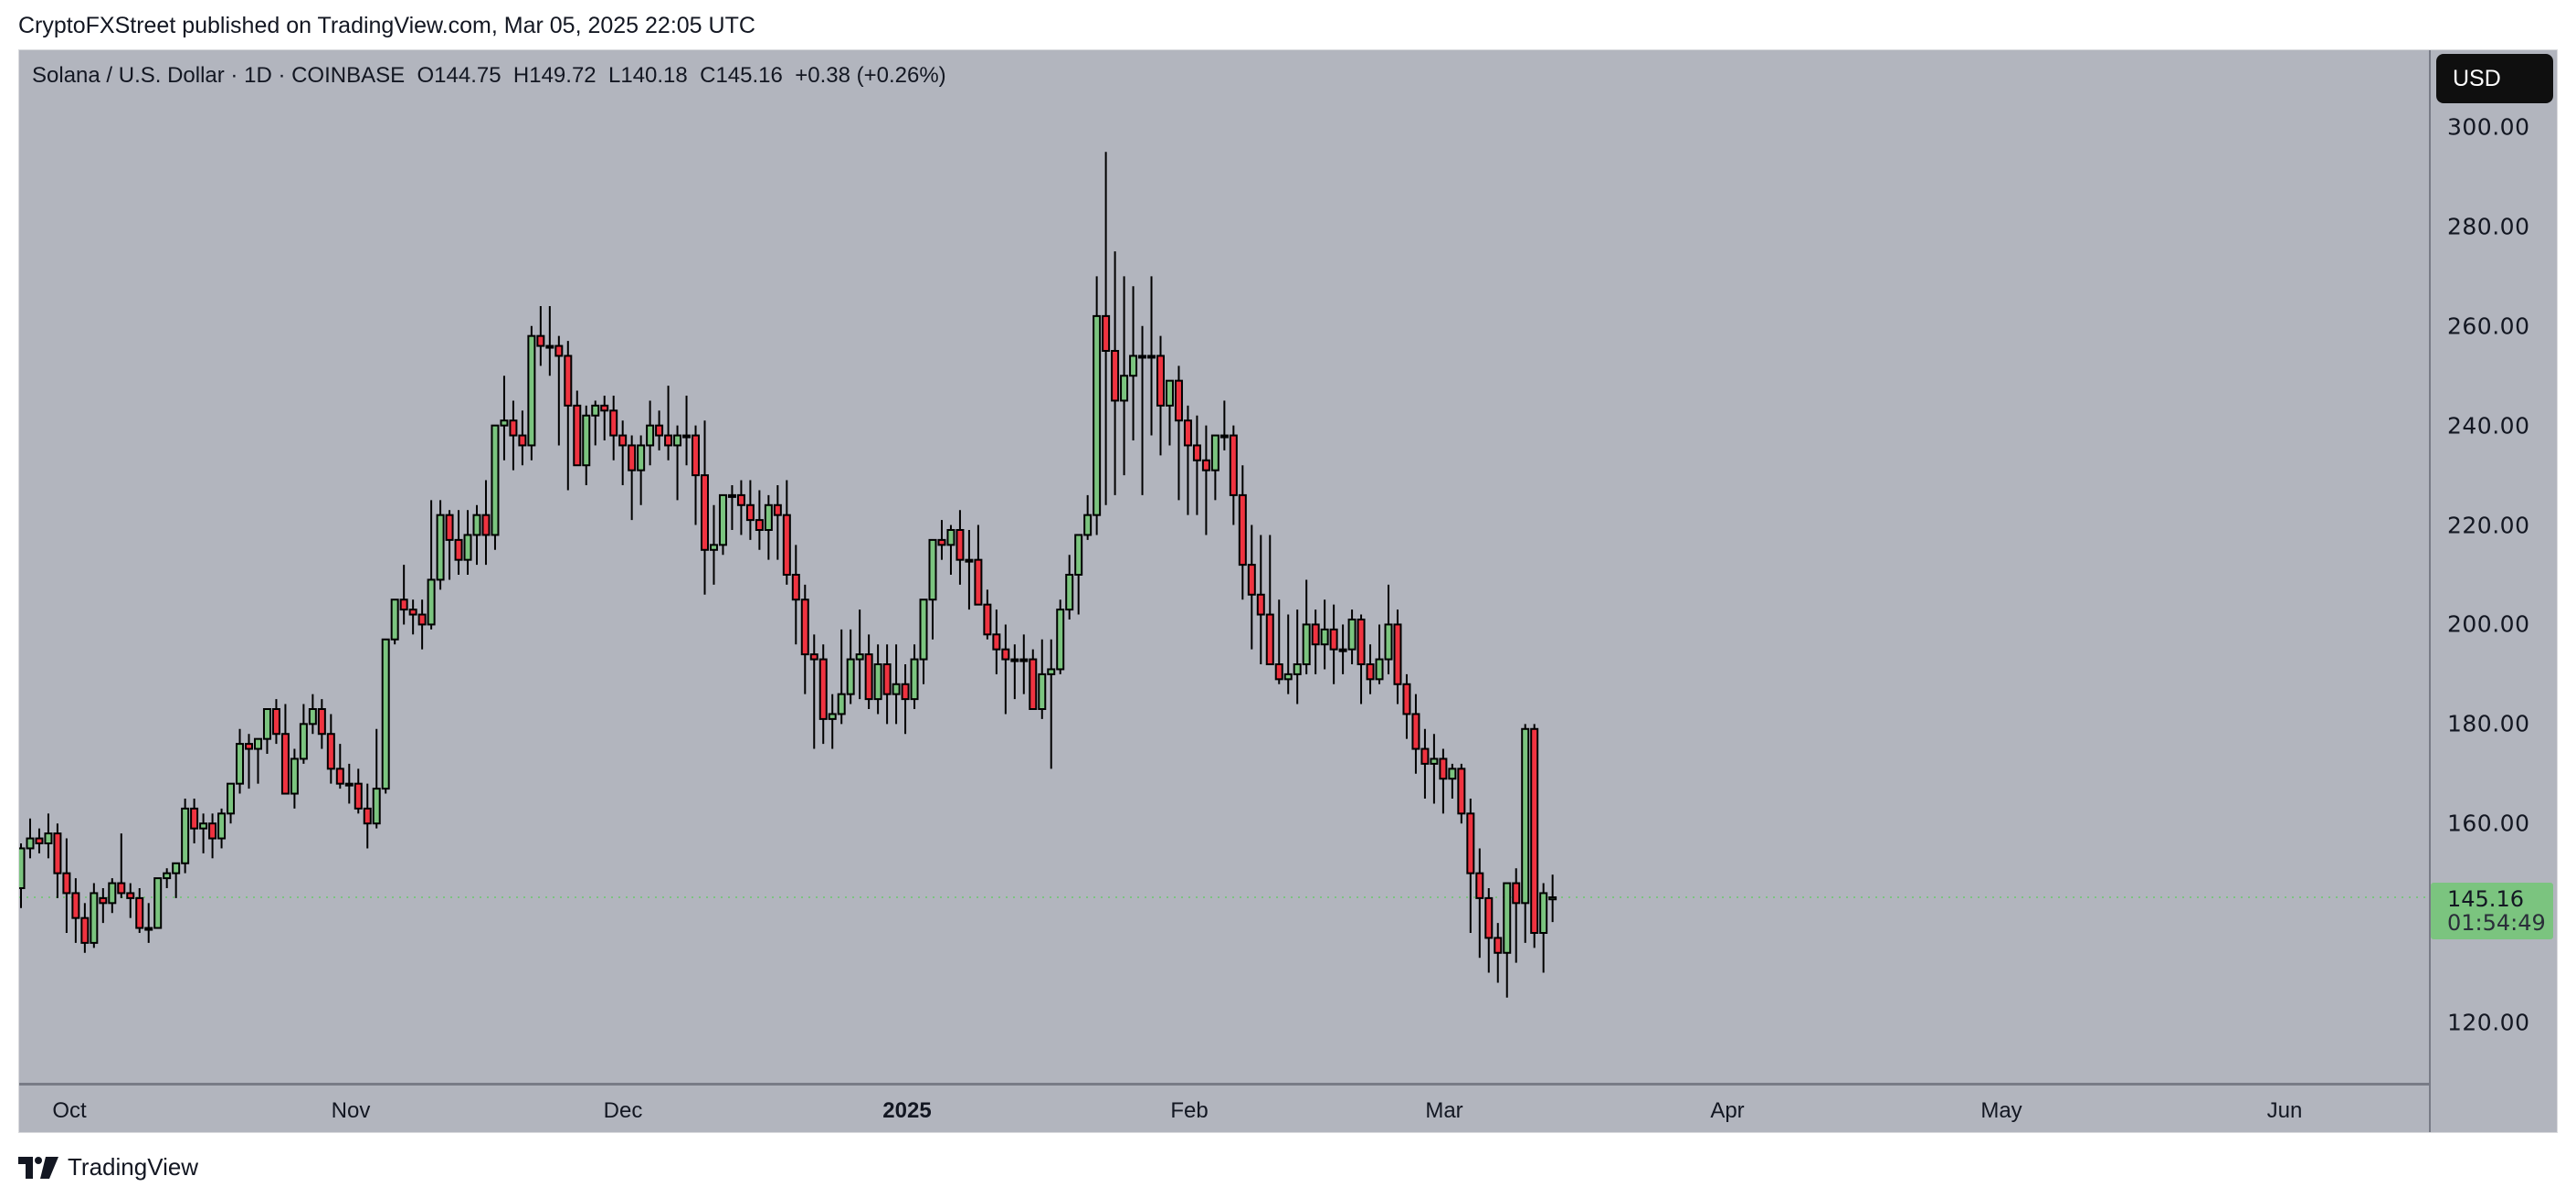 The width and height of the screenshot is (2576, 1197). What do you see at coordinates (2284, 1110) in the screenshot?
I see `time-tick-label: Jun` at bounding box center [2284, 1110].